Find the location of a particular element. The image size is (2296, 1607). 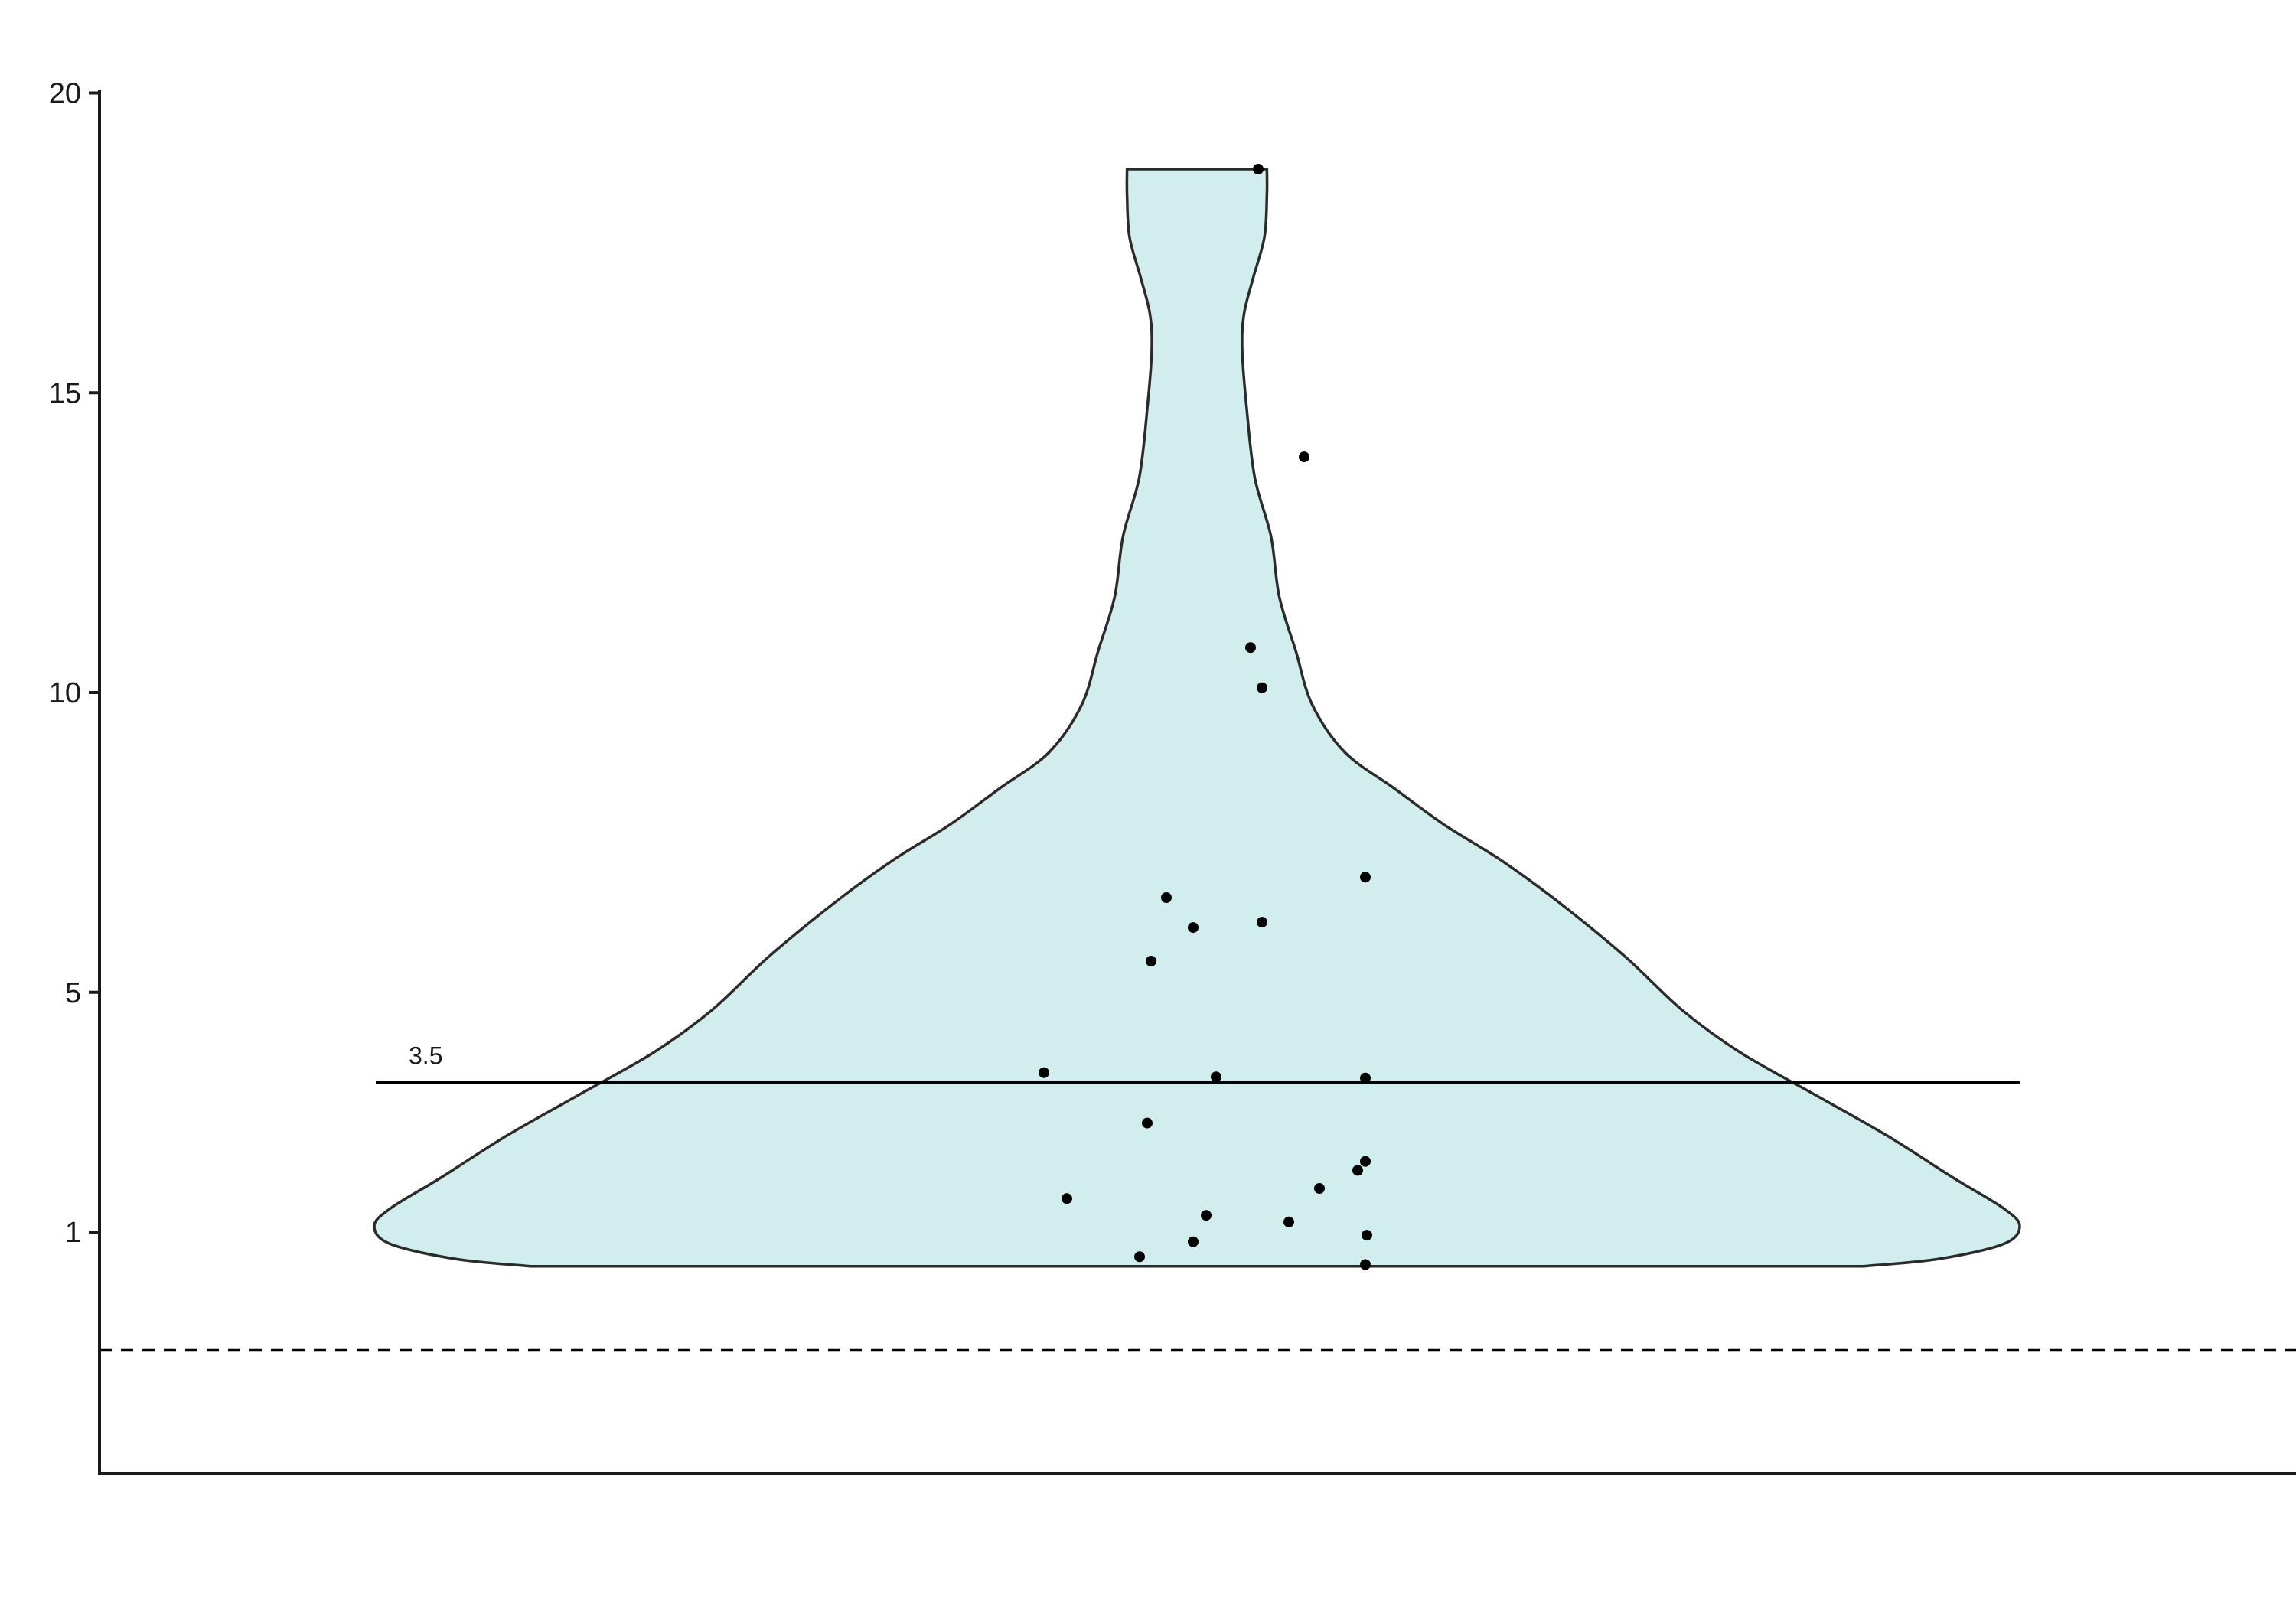

y-tick-label: 15 is located at coordinates (65, 393).